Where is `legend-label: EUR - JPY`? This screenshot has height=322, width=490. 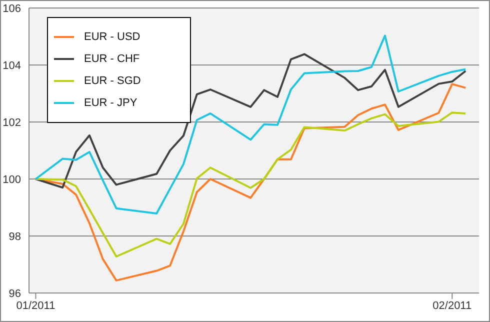 legend-label: EUR - JPY is located at coordinates (111, 103).